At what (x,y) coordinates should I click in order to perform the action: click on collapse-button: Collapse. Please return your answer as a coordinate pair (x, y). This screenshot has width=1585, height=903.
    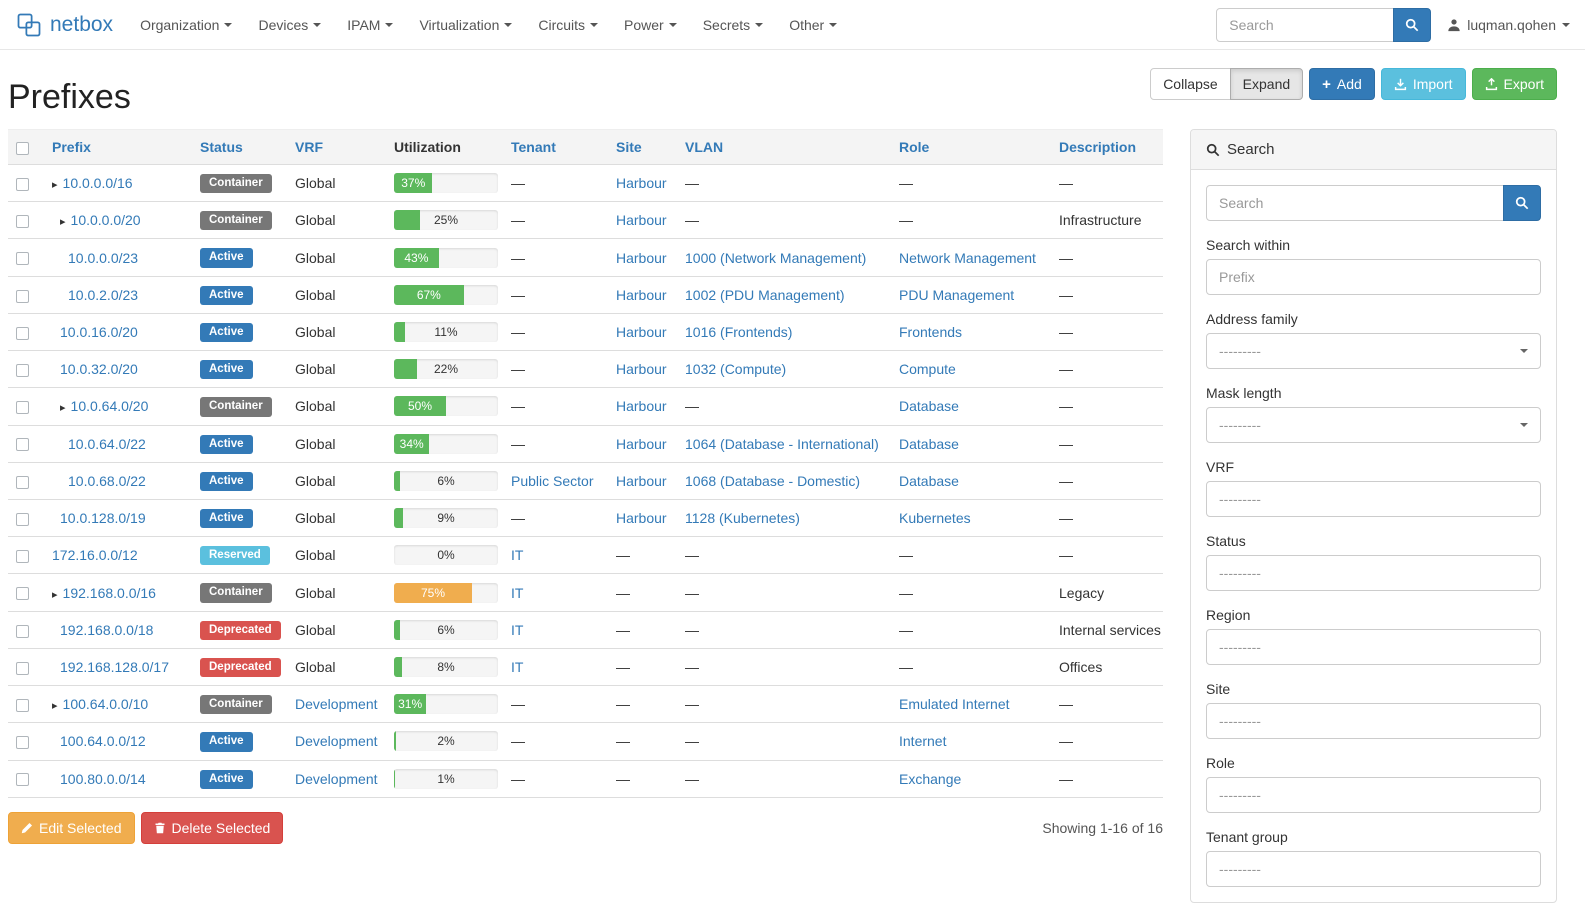
    Looking at the image, I should click on (1190, 84).